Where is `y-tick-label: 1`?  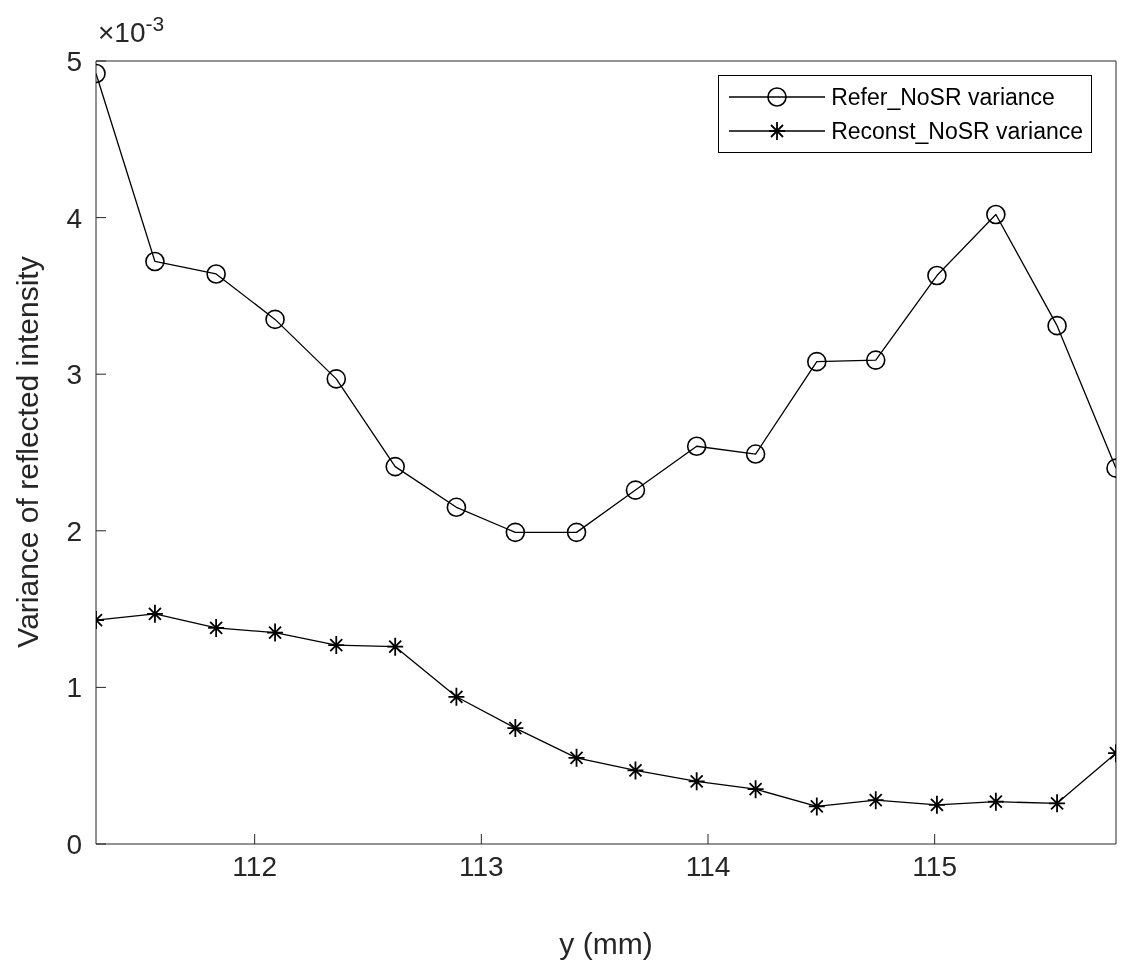 y-tick-label: 1 is located at coordinates (74, 688).